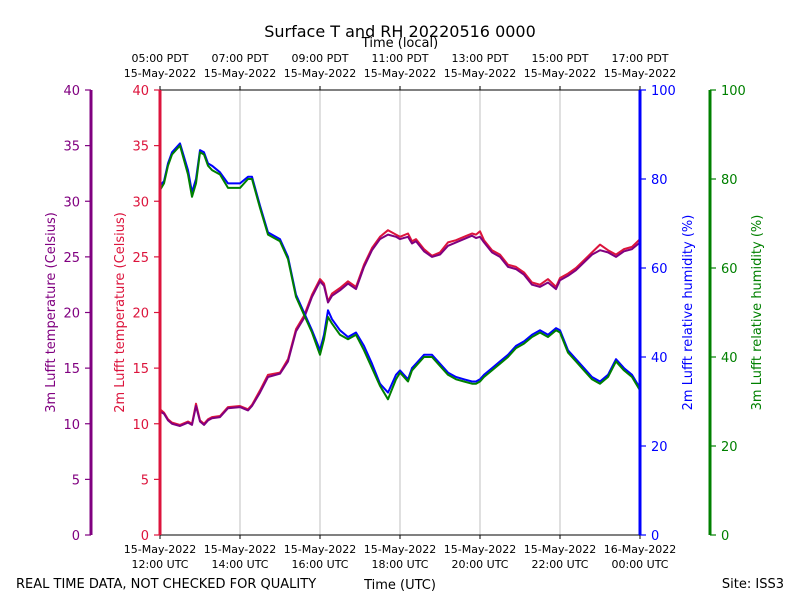  What do you see at coordinates (239, 564) in the screenshot?
I see `x-tick-label-time: 14:00 UTC` at bounding box center [239, 564].